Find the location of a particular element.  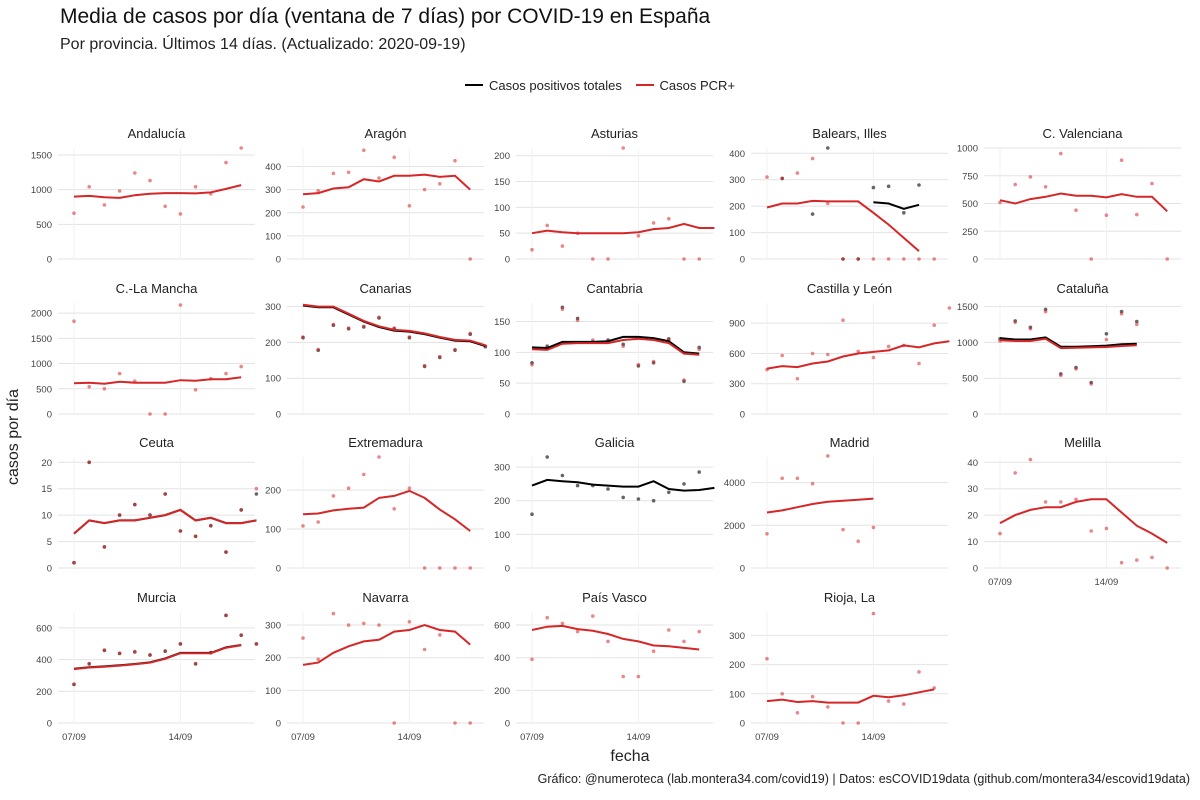

x-tick-label-murcia: 14/09 is located at coordinates (181, 737).